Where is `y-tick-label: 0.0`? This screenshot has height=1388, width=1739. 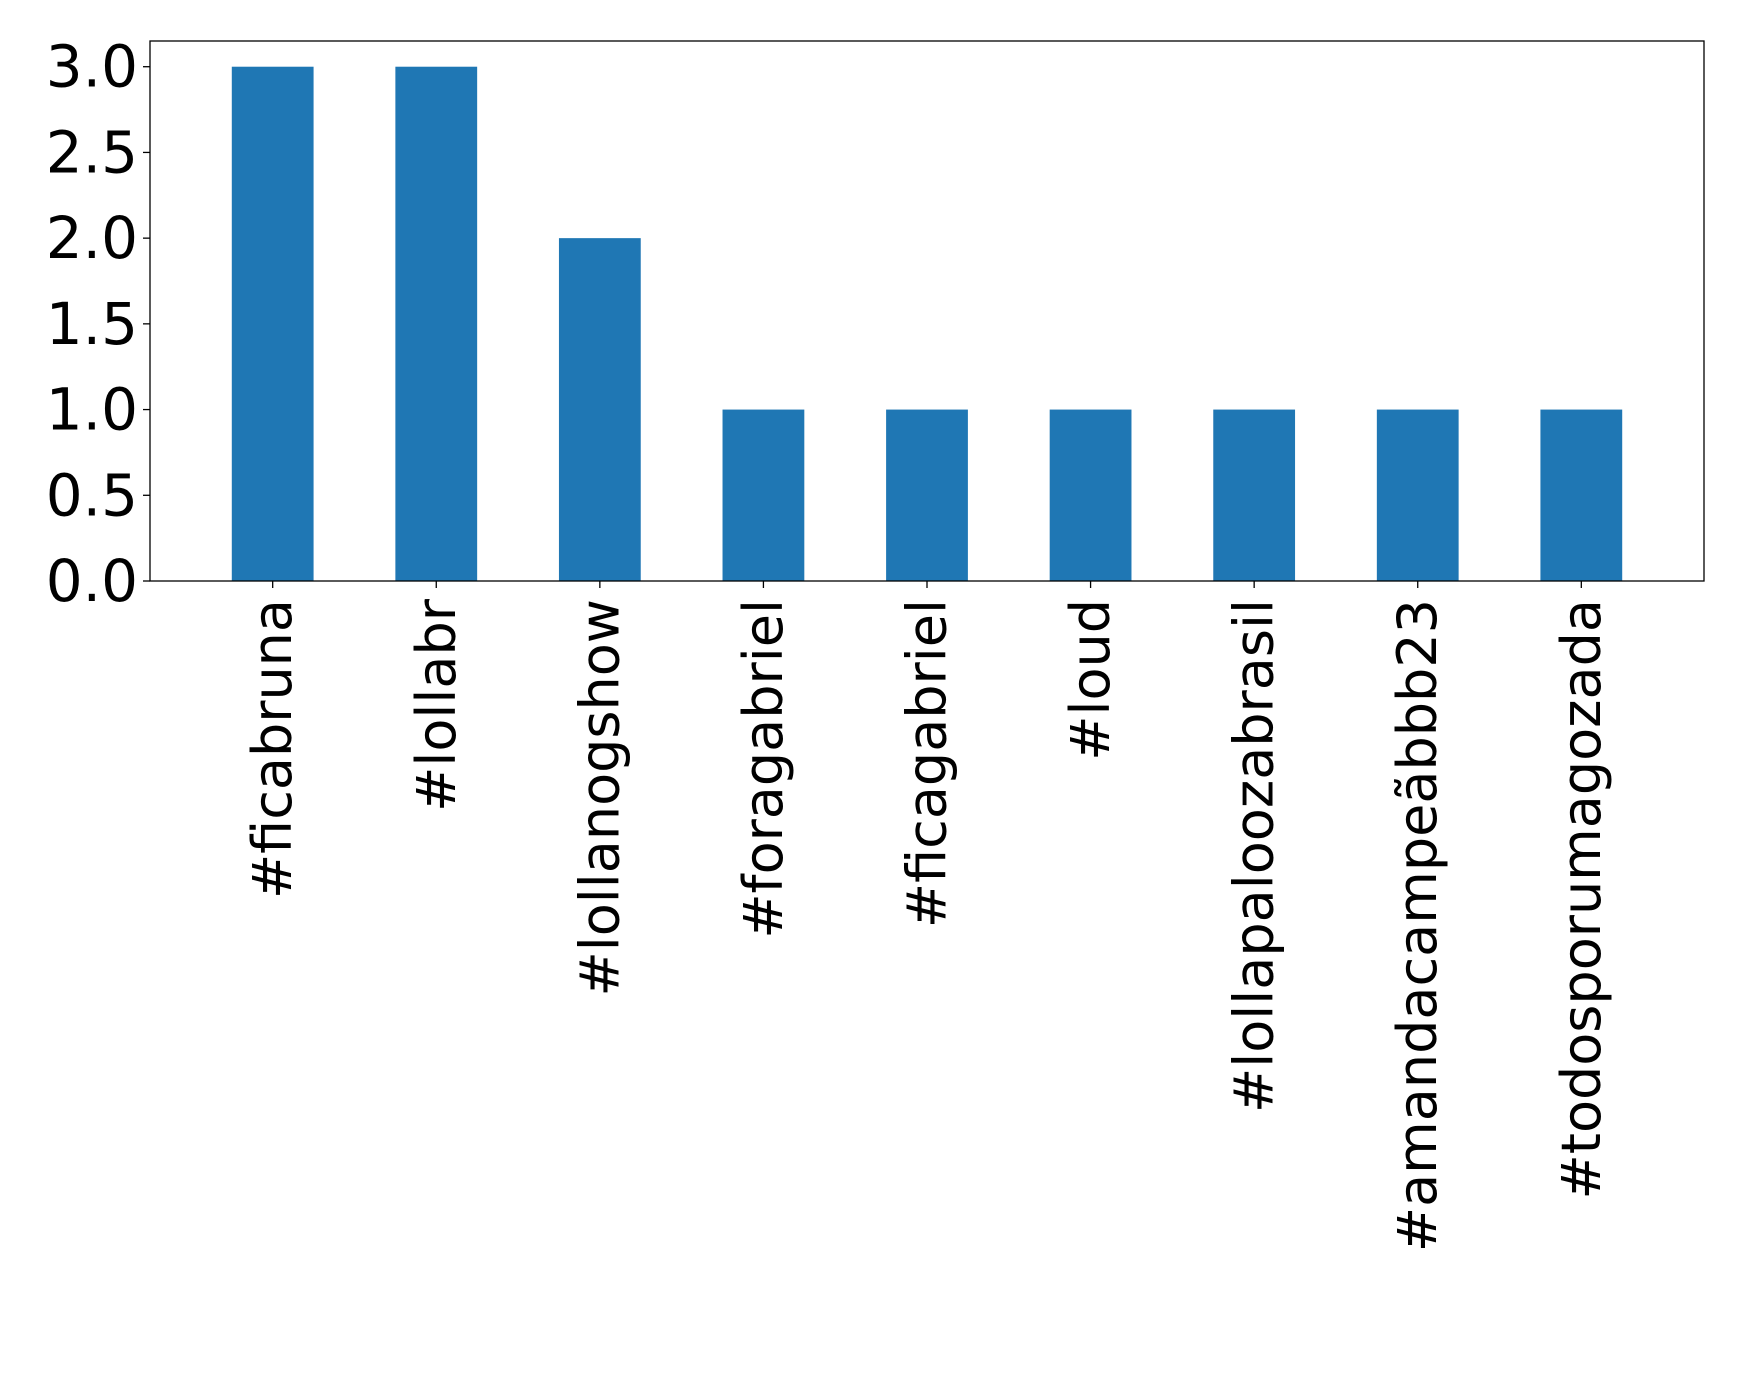
y-tick-label: 0.0 is located at coordinates (92, 581).